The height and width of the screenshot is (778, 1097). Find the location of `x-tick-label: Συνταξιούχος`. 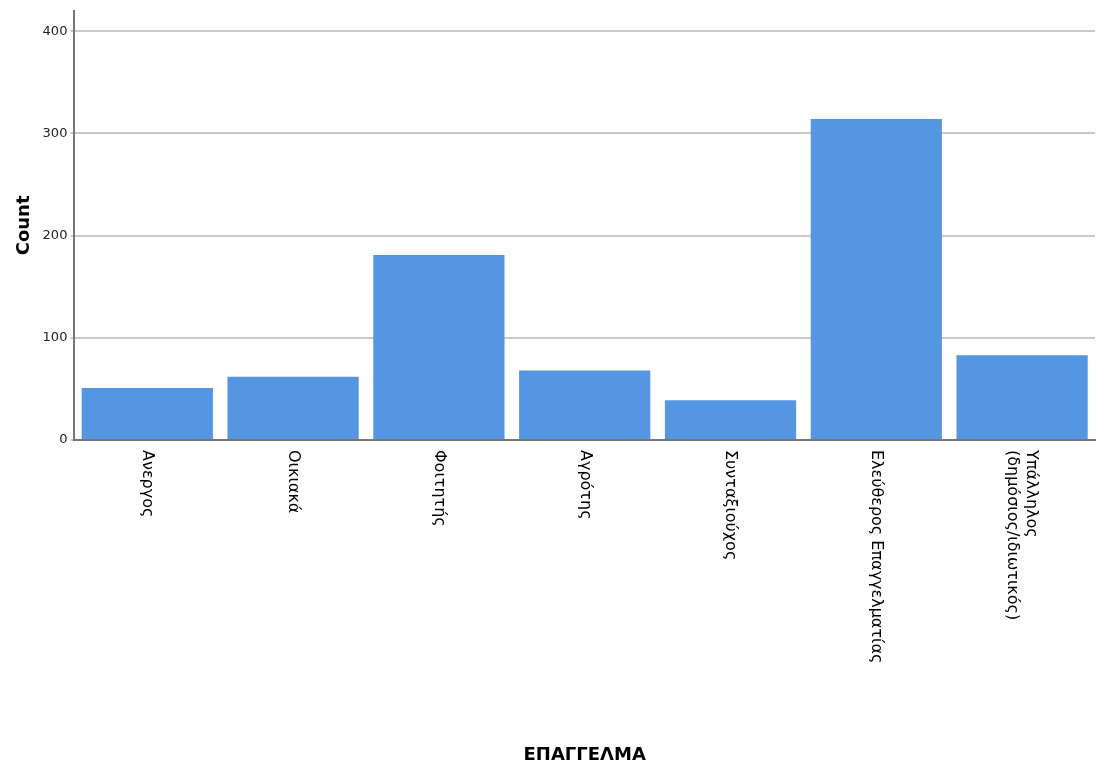

x-tick-label: Συνταξιούχος is located at coordinates (732, 505).